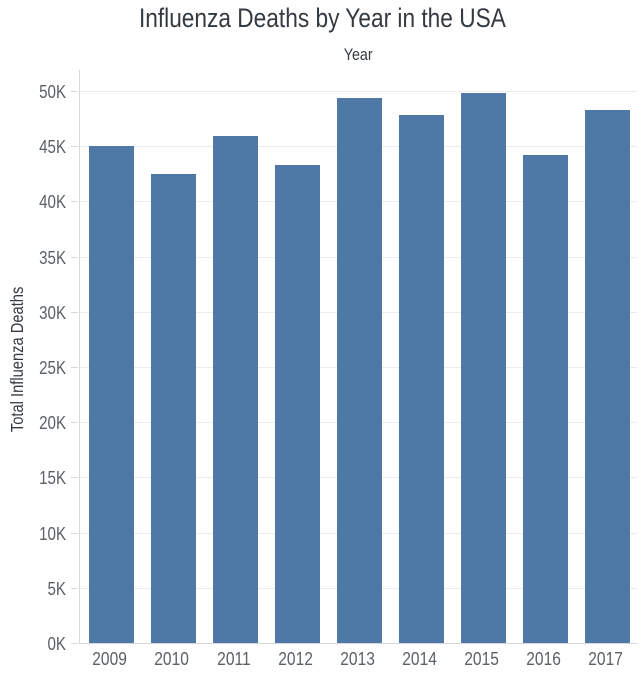 This screenshot has width=644, height=678. I want to click on gridline-50K, so click(358, 91).